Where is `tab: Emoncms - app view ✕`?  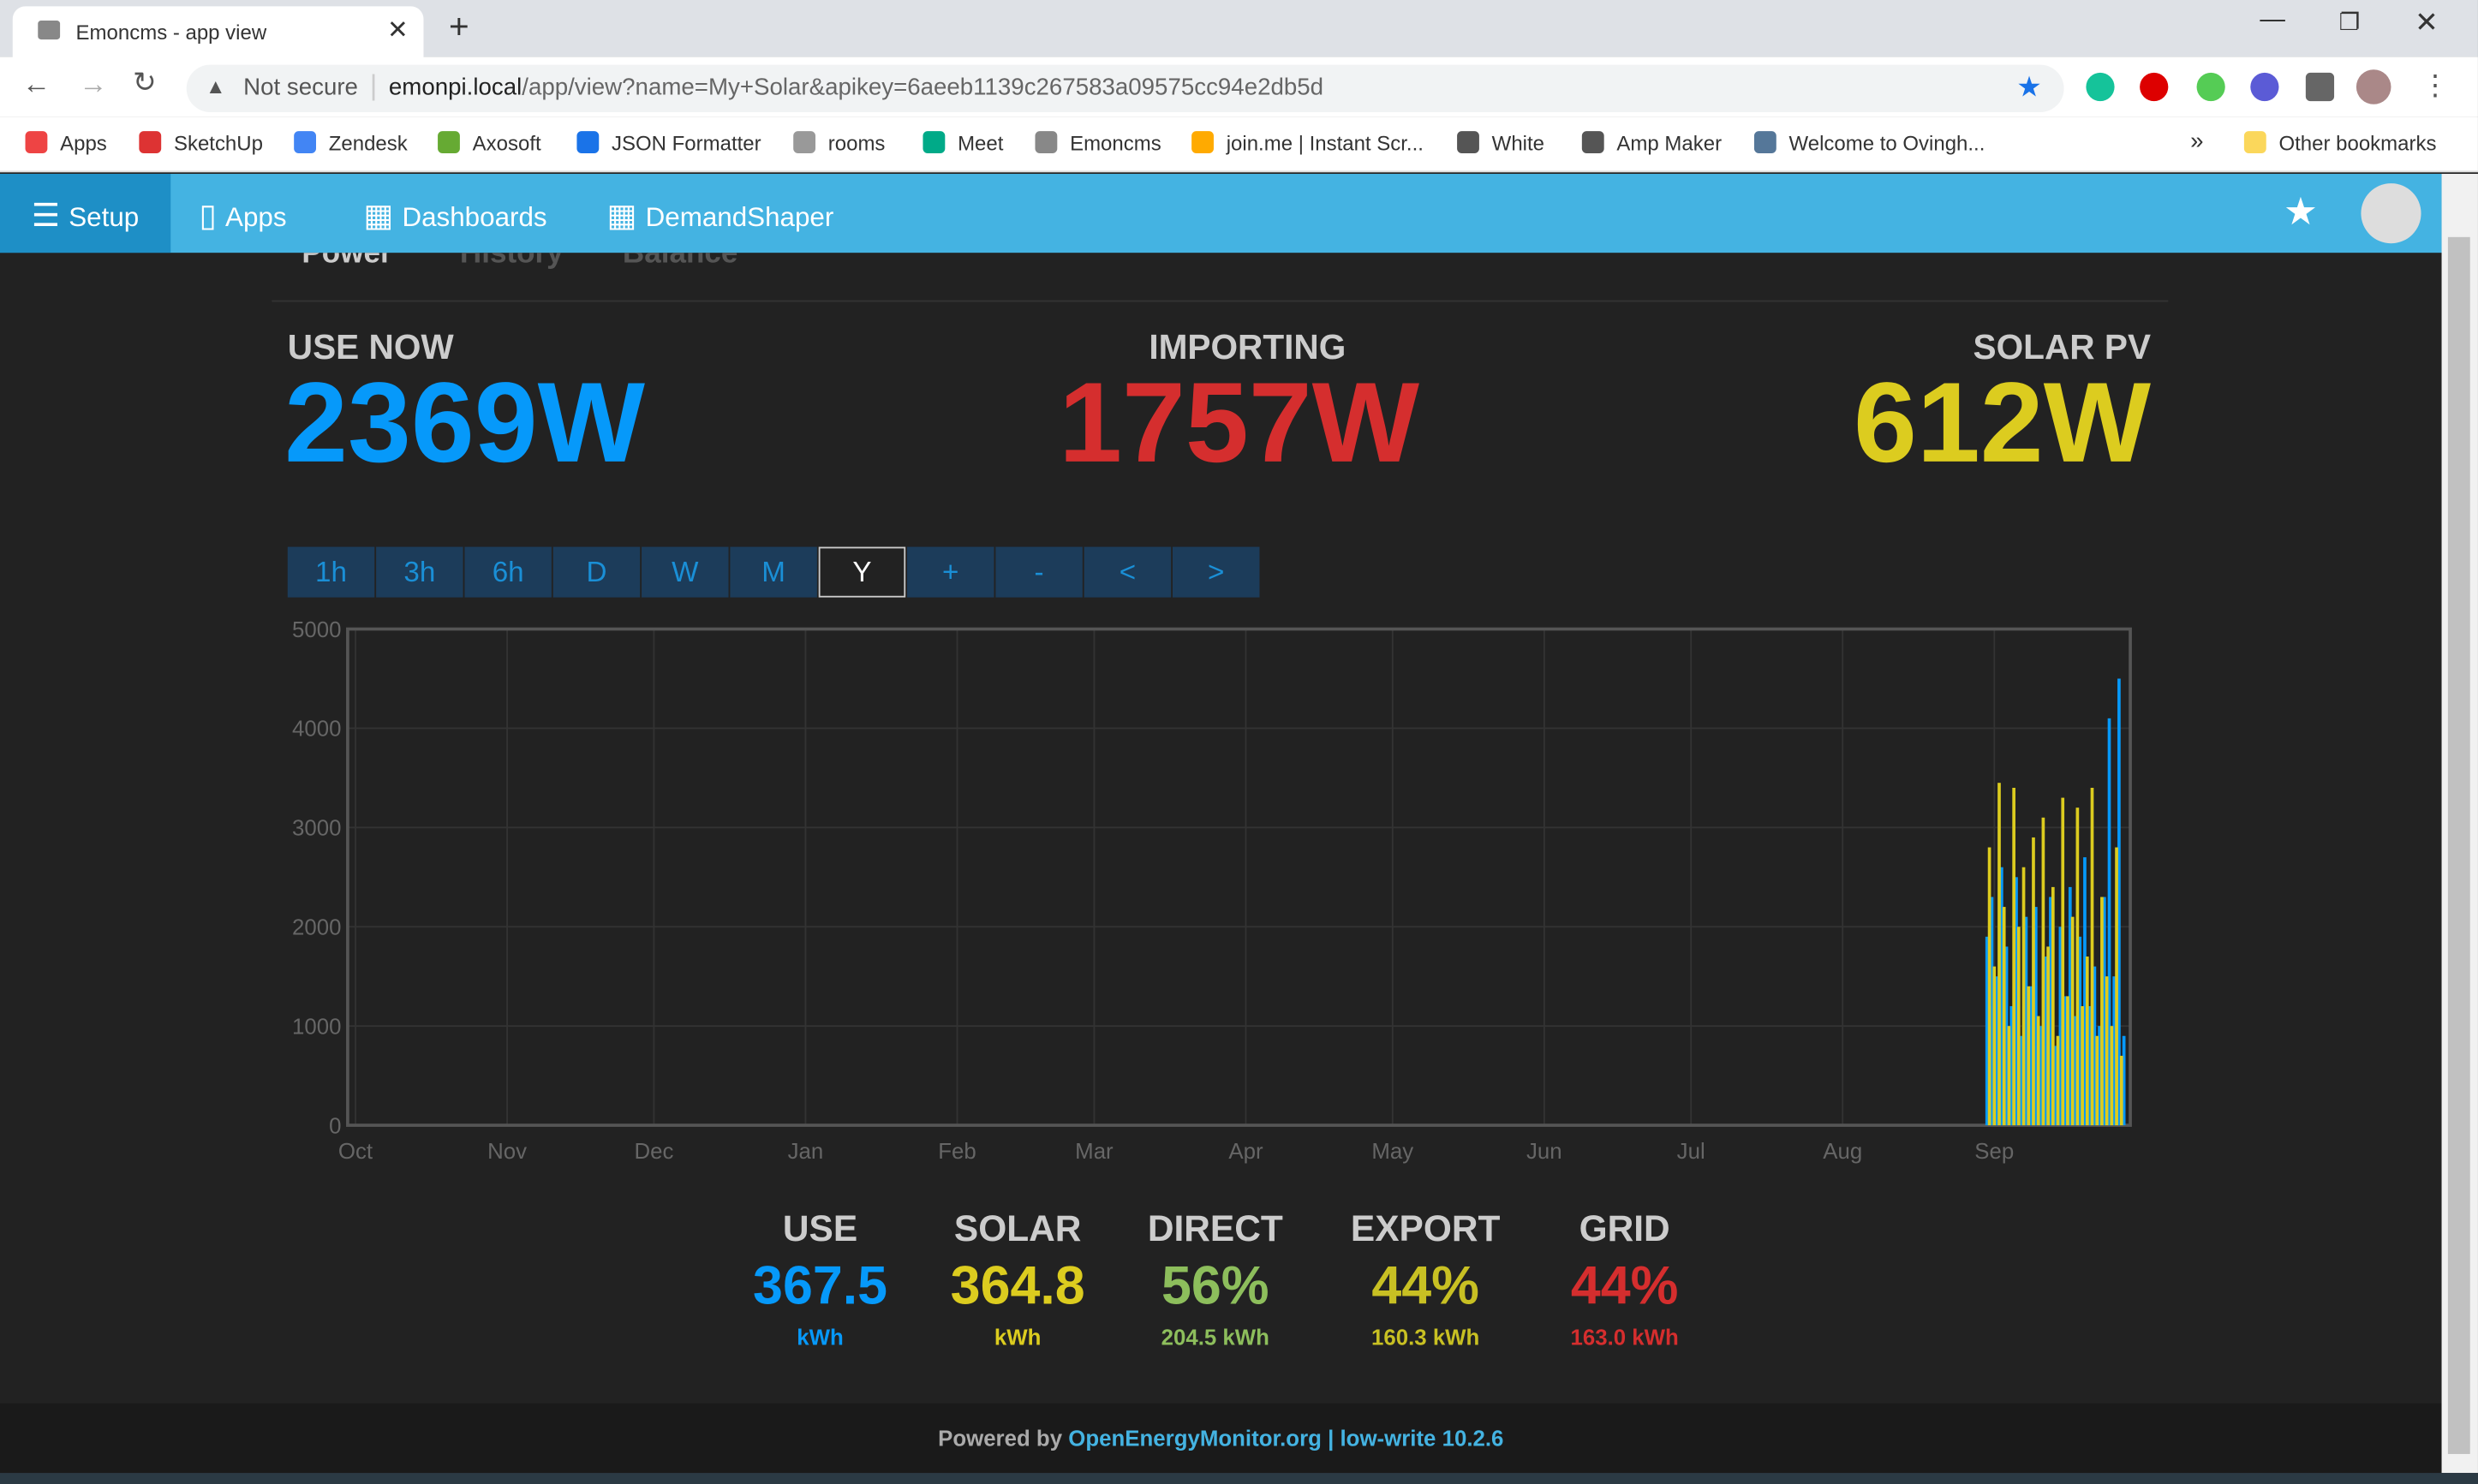
tab: Emoncms - app view ✕ is located at coordinates (218, 32).